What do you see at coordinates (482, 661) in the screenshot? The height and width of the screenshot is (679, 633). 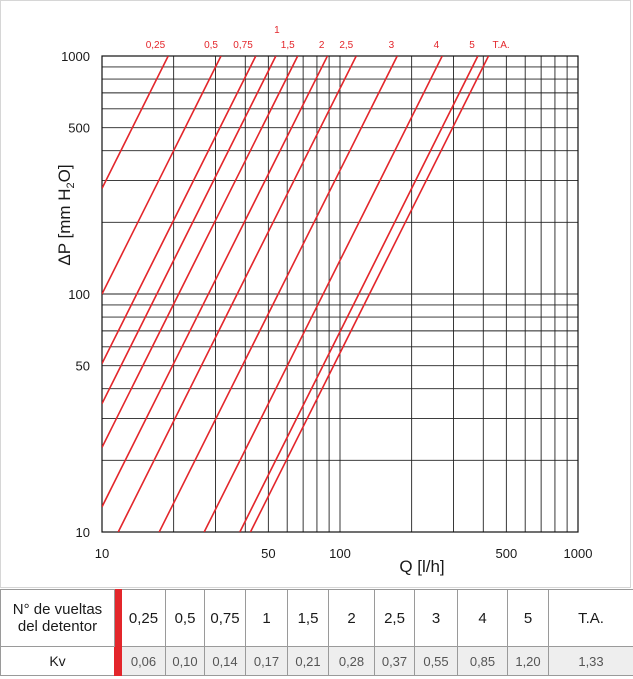 I see `kv-cell: 0,85` at bounding box center [482, 661].